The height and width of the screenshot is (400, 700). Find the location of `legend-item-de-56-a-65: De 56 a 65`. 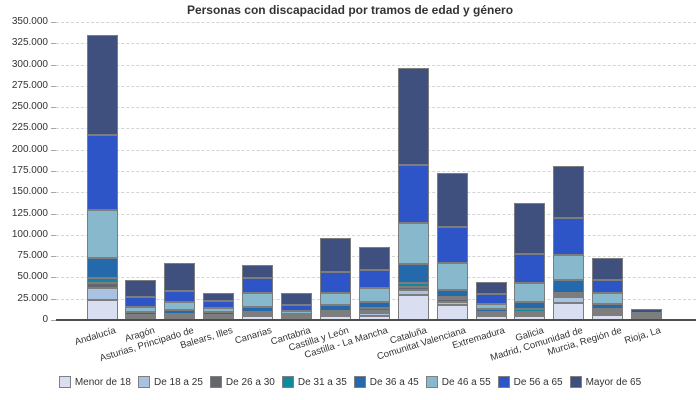

legend-item-de-56-a-65: De 56 a 65 is located at coordinates (530, 382).